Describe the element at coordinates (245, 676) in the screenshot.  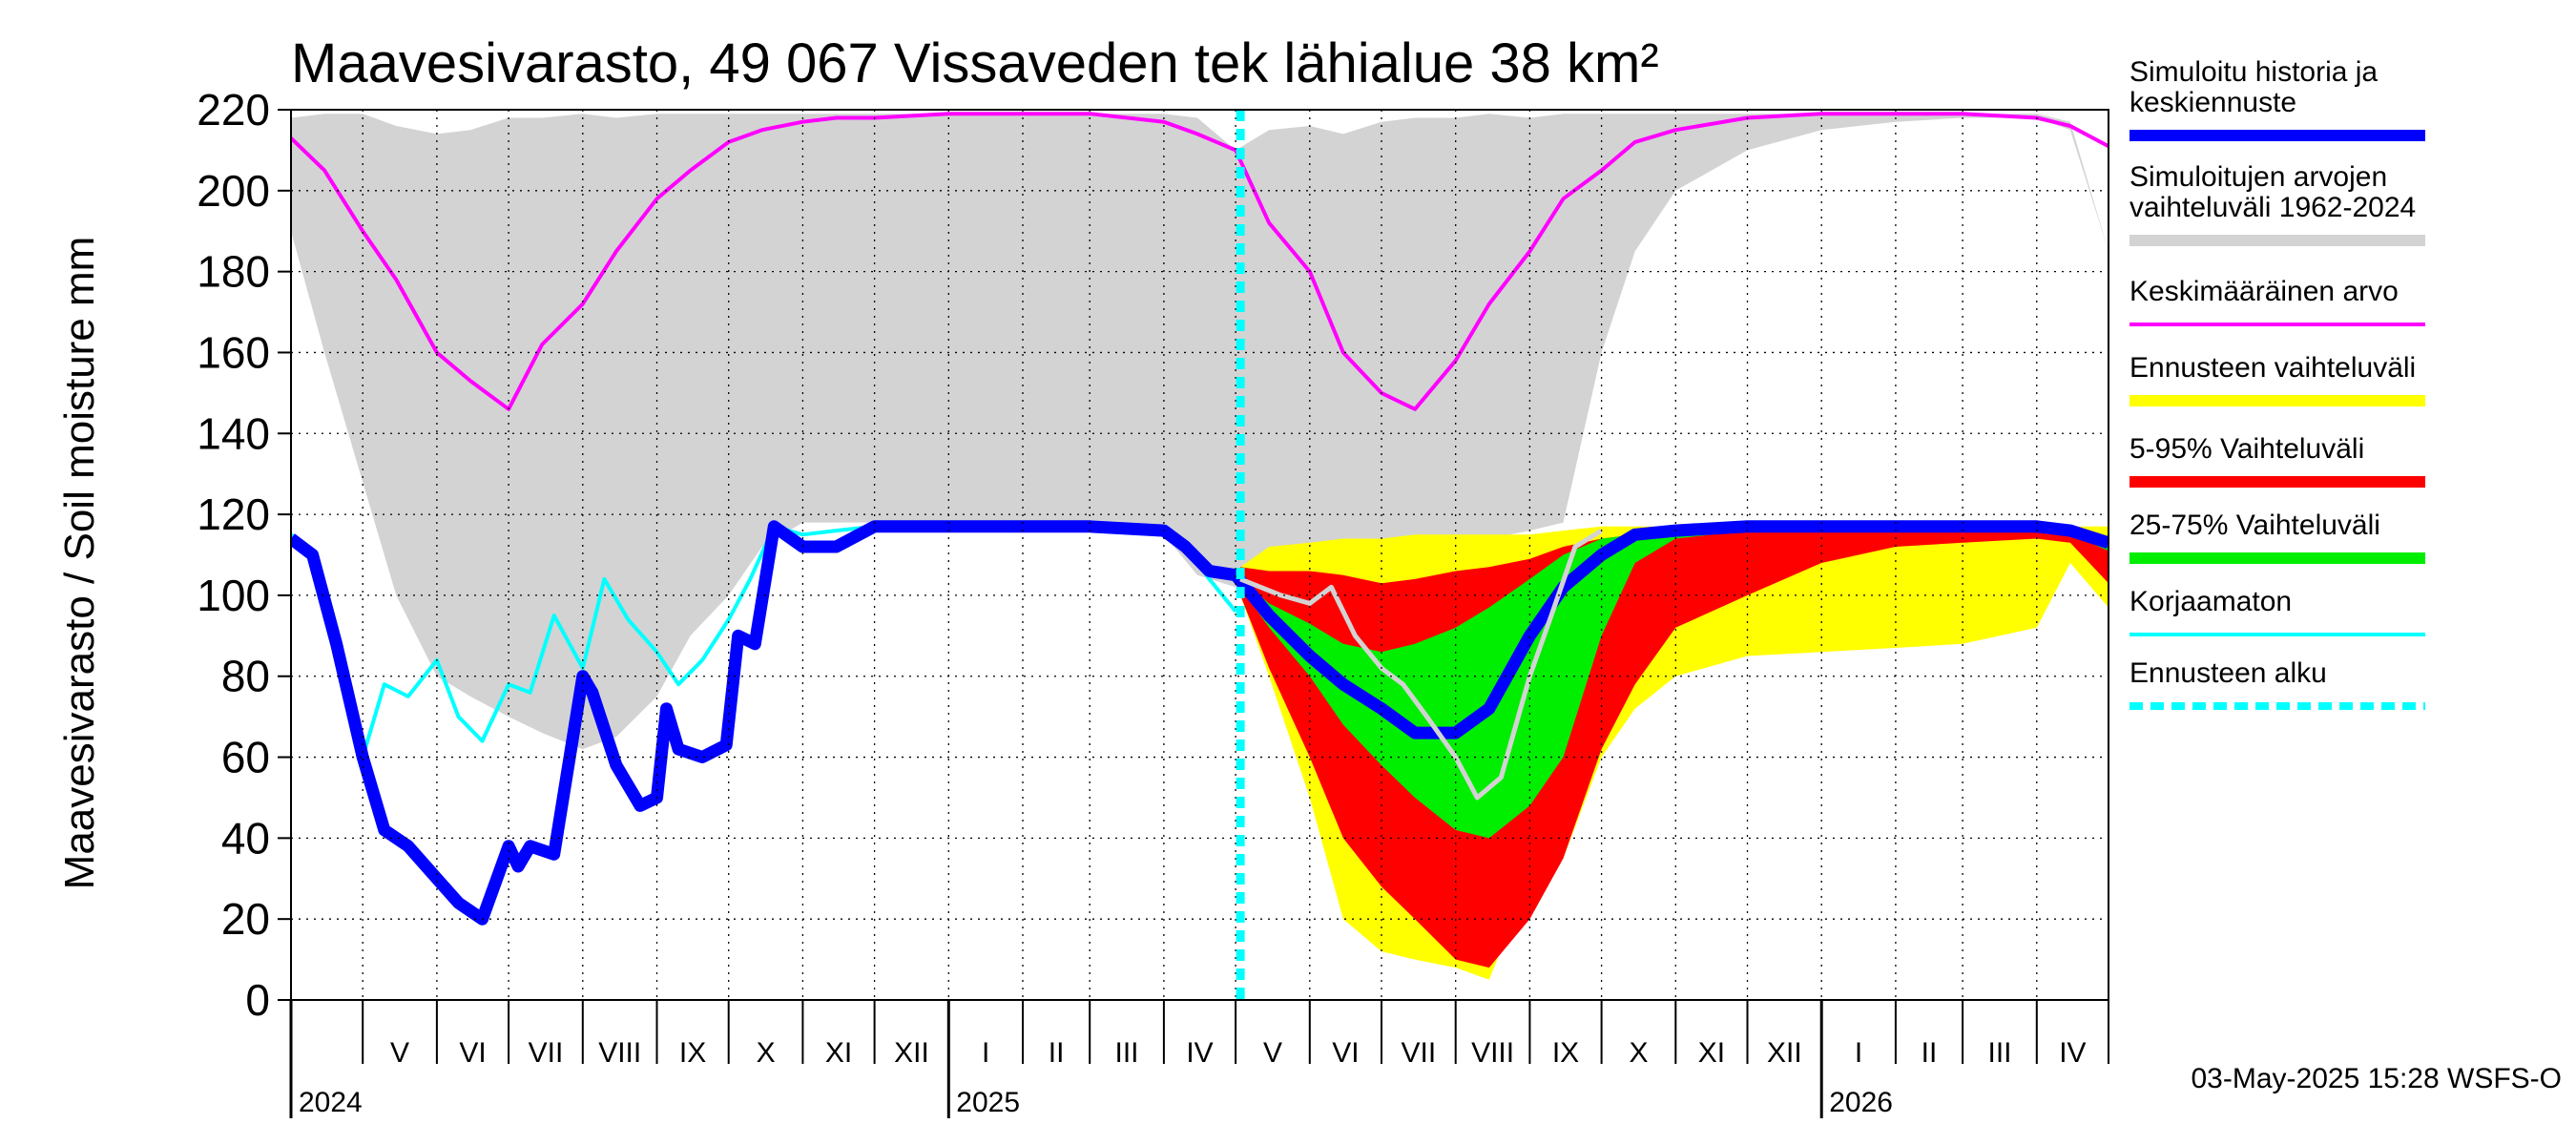
I see `y-tick-label: 80` at that location.